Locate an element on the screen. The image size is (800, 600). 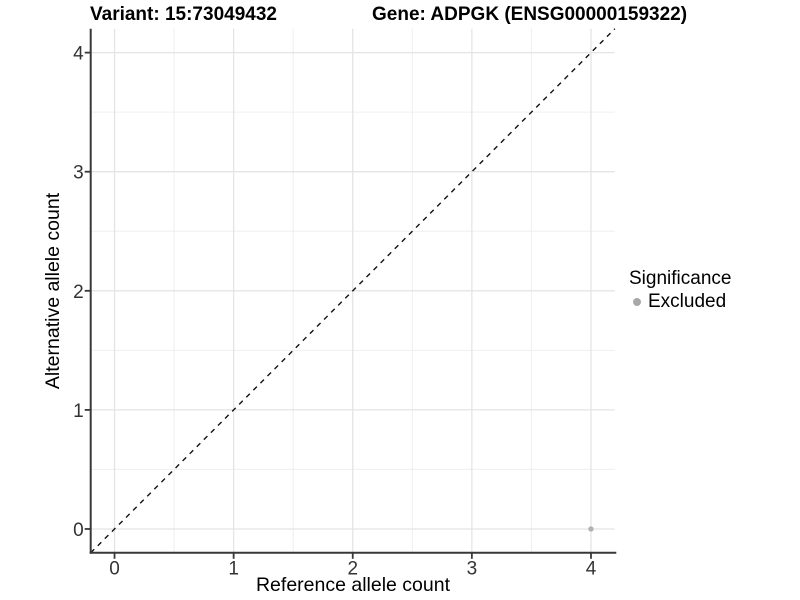
y-tick-label: 3 is located at coordinates (78, 173).